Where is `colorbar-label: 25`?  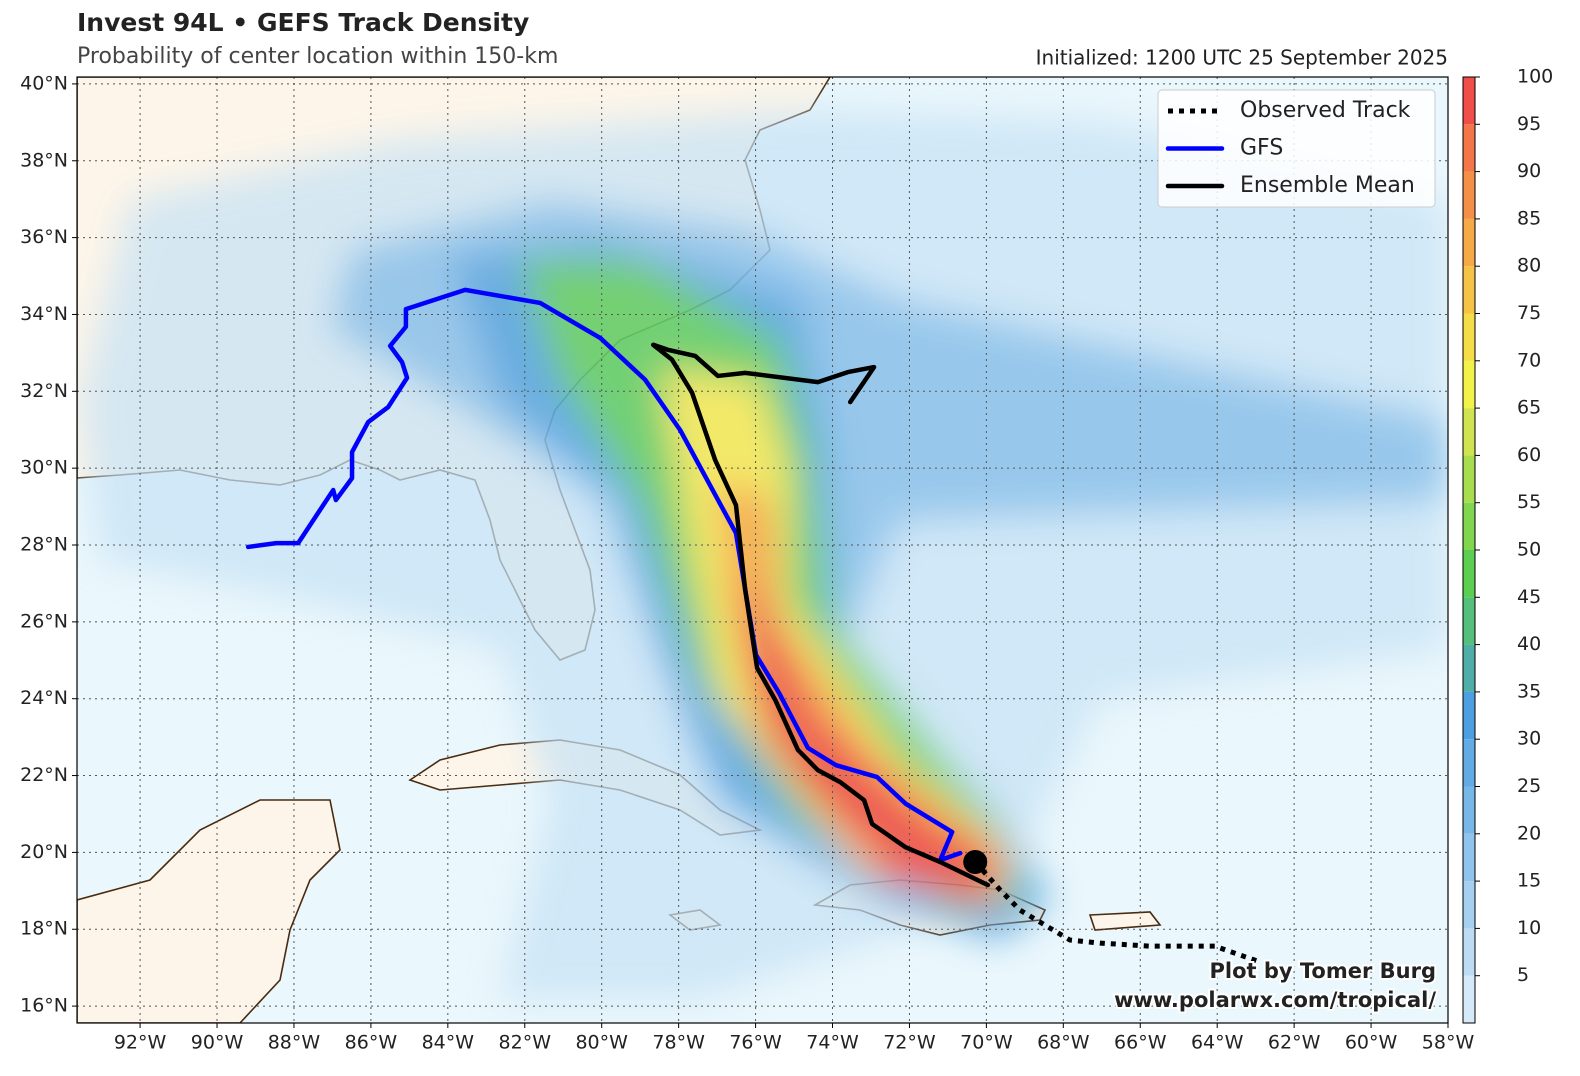
colorbar-label: 25 is located at coordinates (1529, 786).